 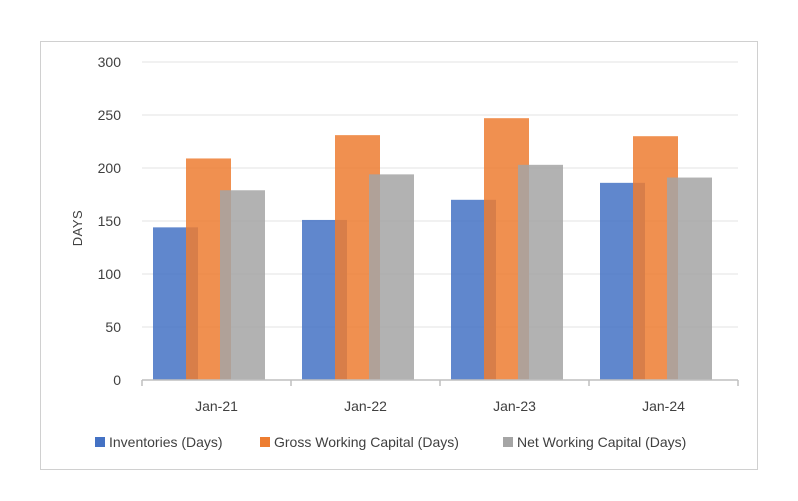 What do you see at coordinates (440, 406) in the screenshot?
I see `x-axis-categories: Jan-21 Jan-22 Jan-23 Jan-24` at bounding box center [440, 406].